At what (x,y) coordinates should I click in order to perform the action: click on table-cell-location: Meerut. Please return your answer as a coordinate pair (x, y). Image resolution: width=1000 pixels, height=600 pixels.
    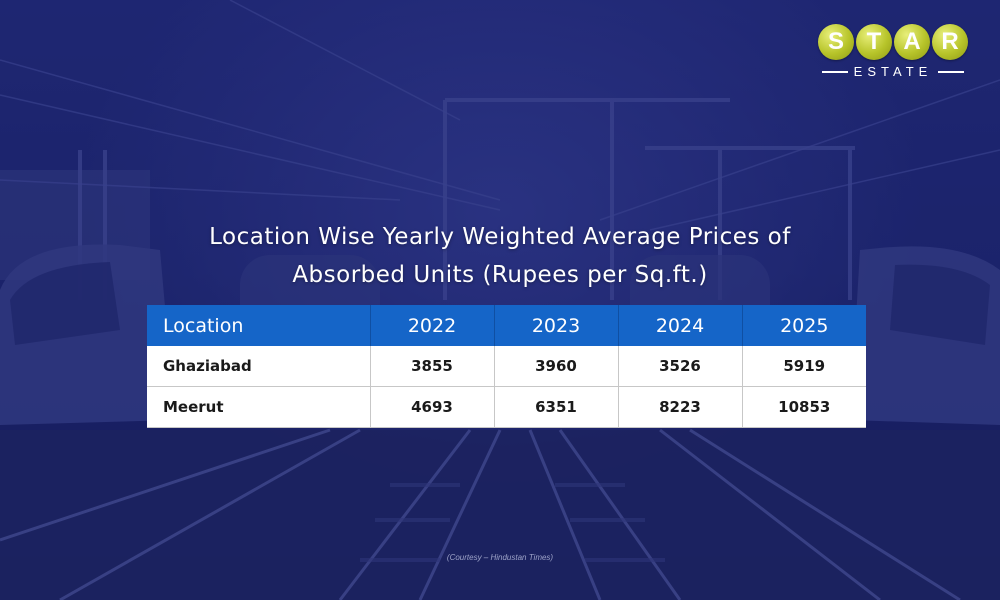
    Looking at the image, I should click on (259, 407).